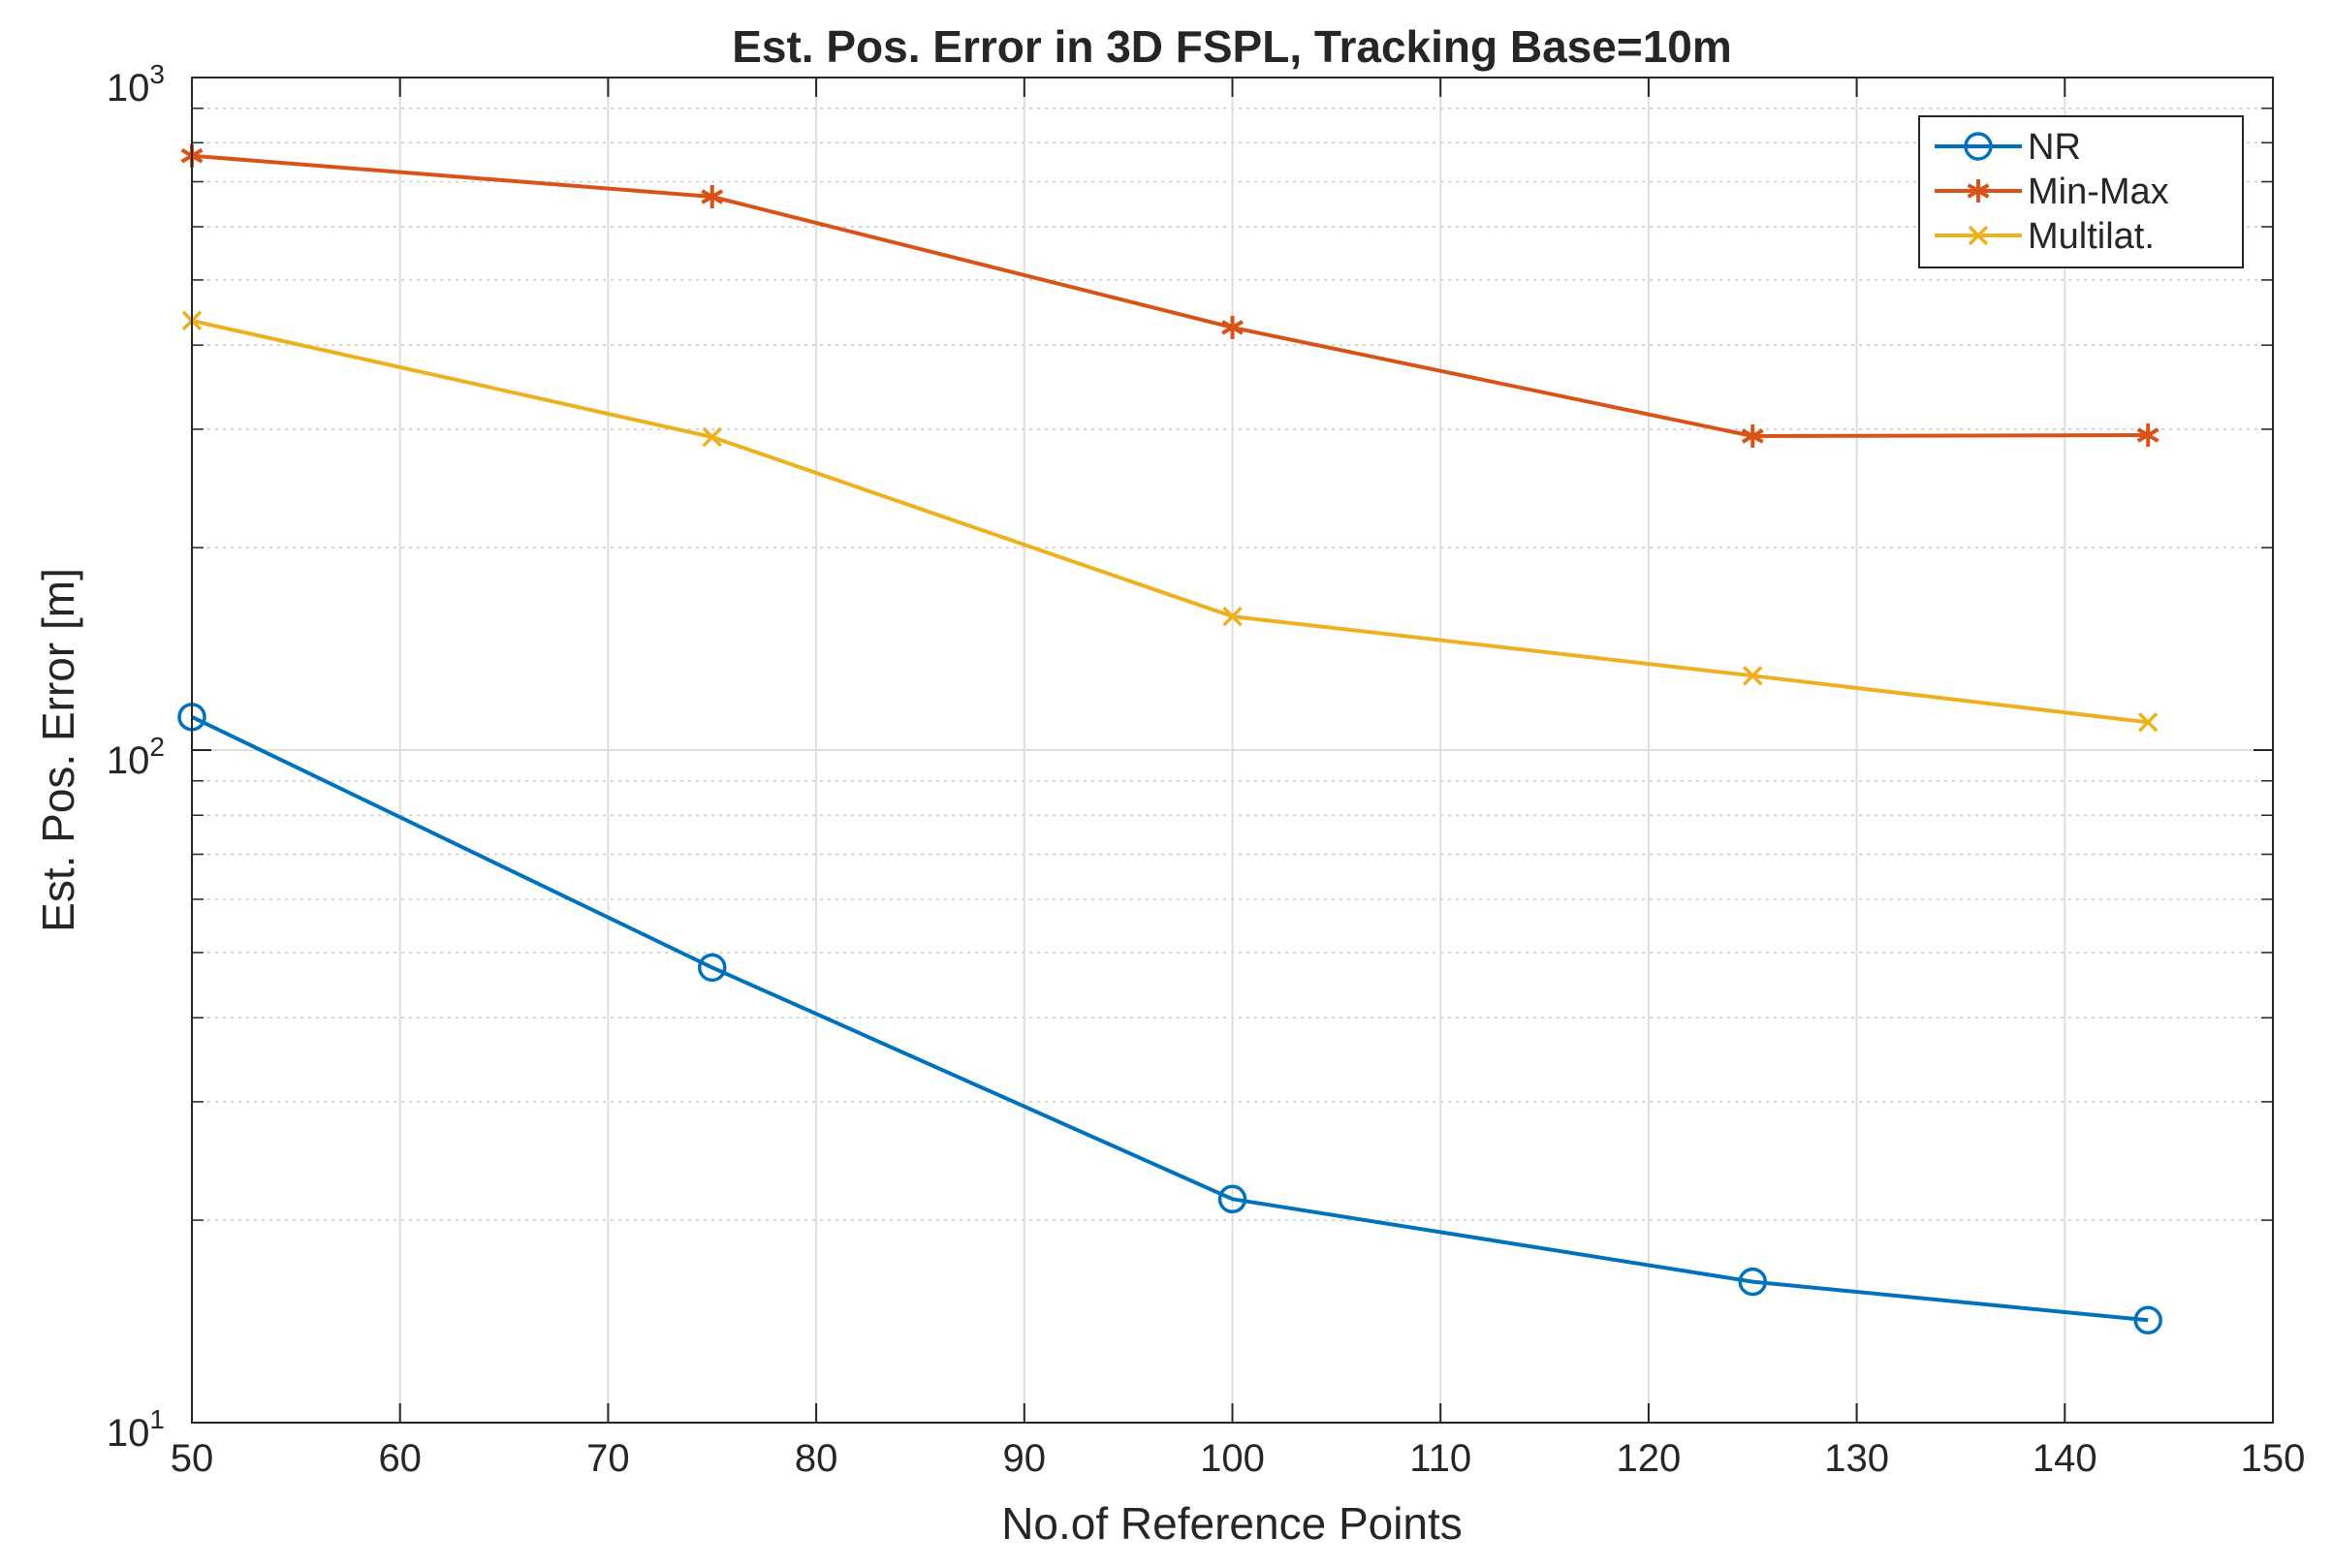 The image size is (2333, 1568). I want to click on x-tick-label: 100, so click(1232, 1459).